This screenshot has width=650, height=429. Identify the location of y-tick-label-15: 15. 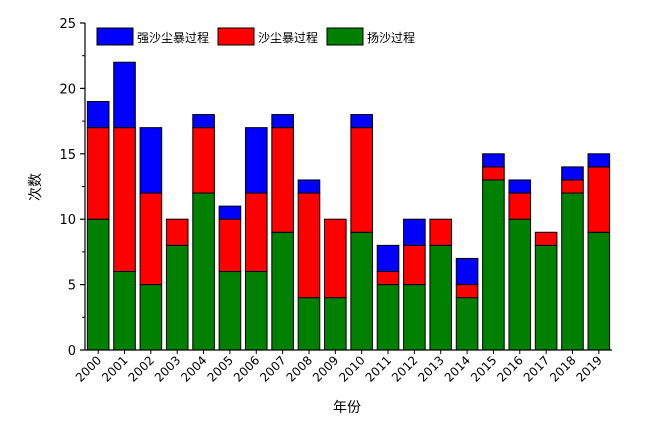
(67, 155).